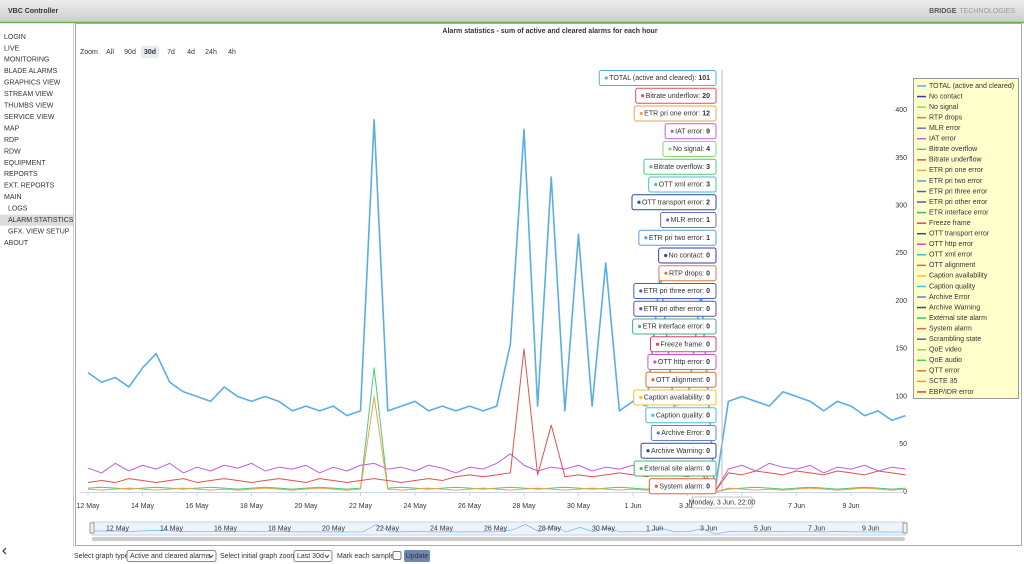 This screenshot has width=1024, height=564. What do you see at coordinates (15, 37) in the screenshot?
I see `nav-item: LOGIN` at bounding box center [15, 37].